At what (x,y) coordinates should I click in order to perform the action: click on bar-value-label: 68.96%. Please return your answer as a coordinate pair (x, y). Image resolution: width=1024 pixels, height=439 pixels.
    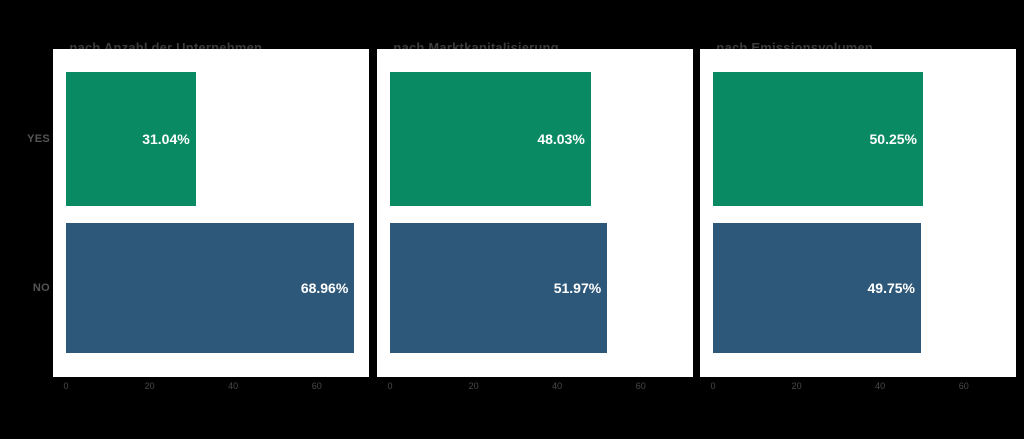
    Looking at the image, I should click on (324, 288).